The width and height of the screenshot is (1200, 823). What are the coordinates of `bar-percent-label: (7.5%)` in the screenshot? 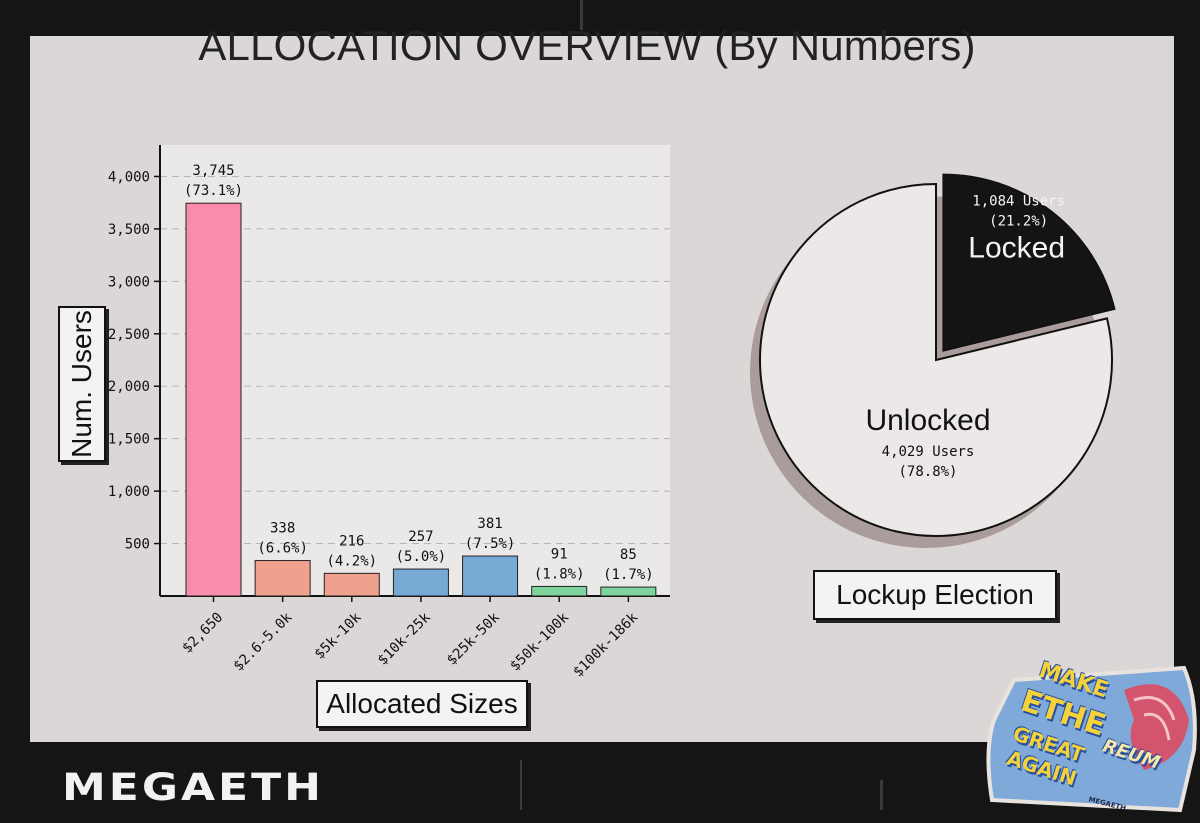 It's located at (490, 544).